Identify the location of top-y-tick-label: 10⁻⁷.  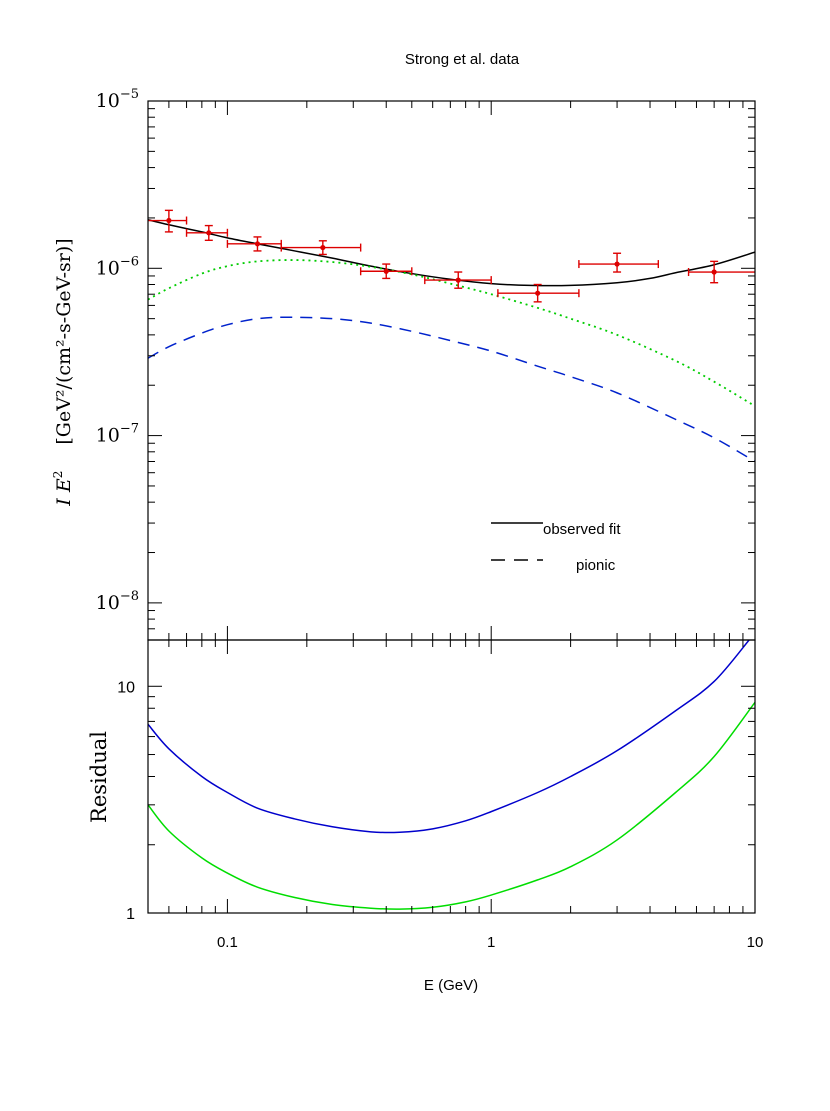
(117, 434).